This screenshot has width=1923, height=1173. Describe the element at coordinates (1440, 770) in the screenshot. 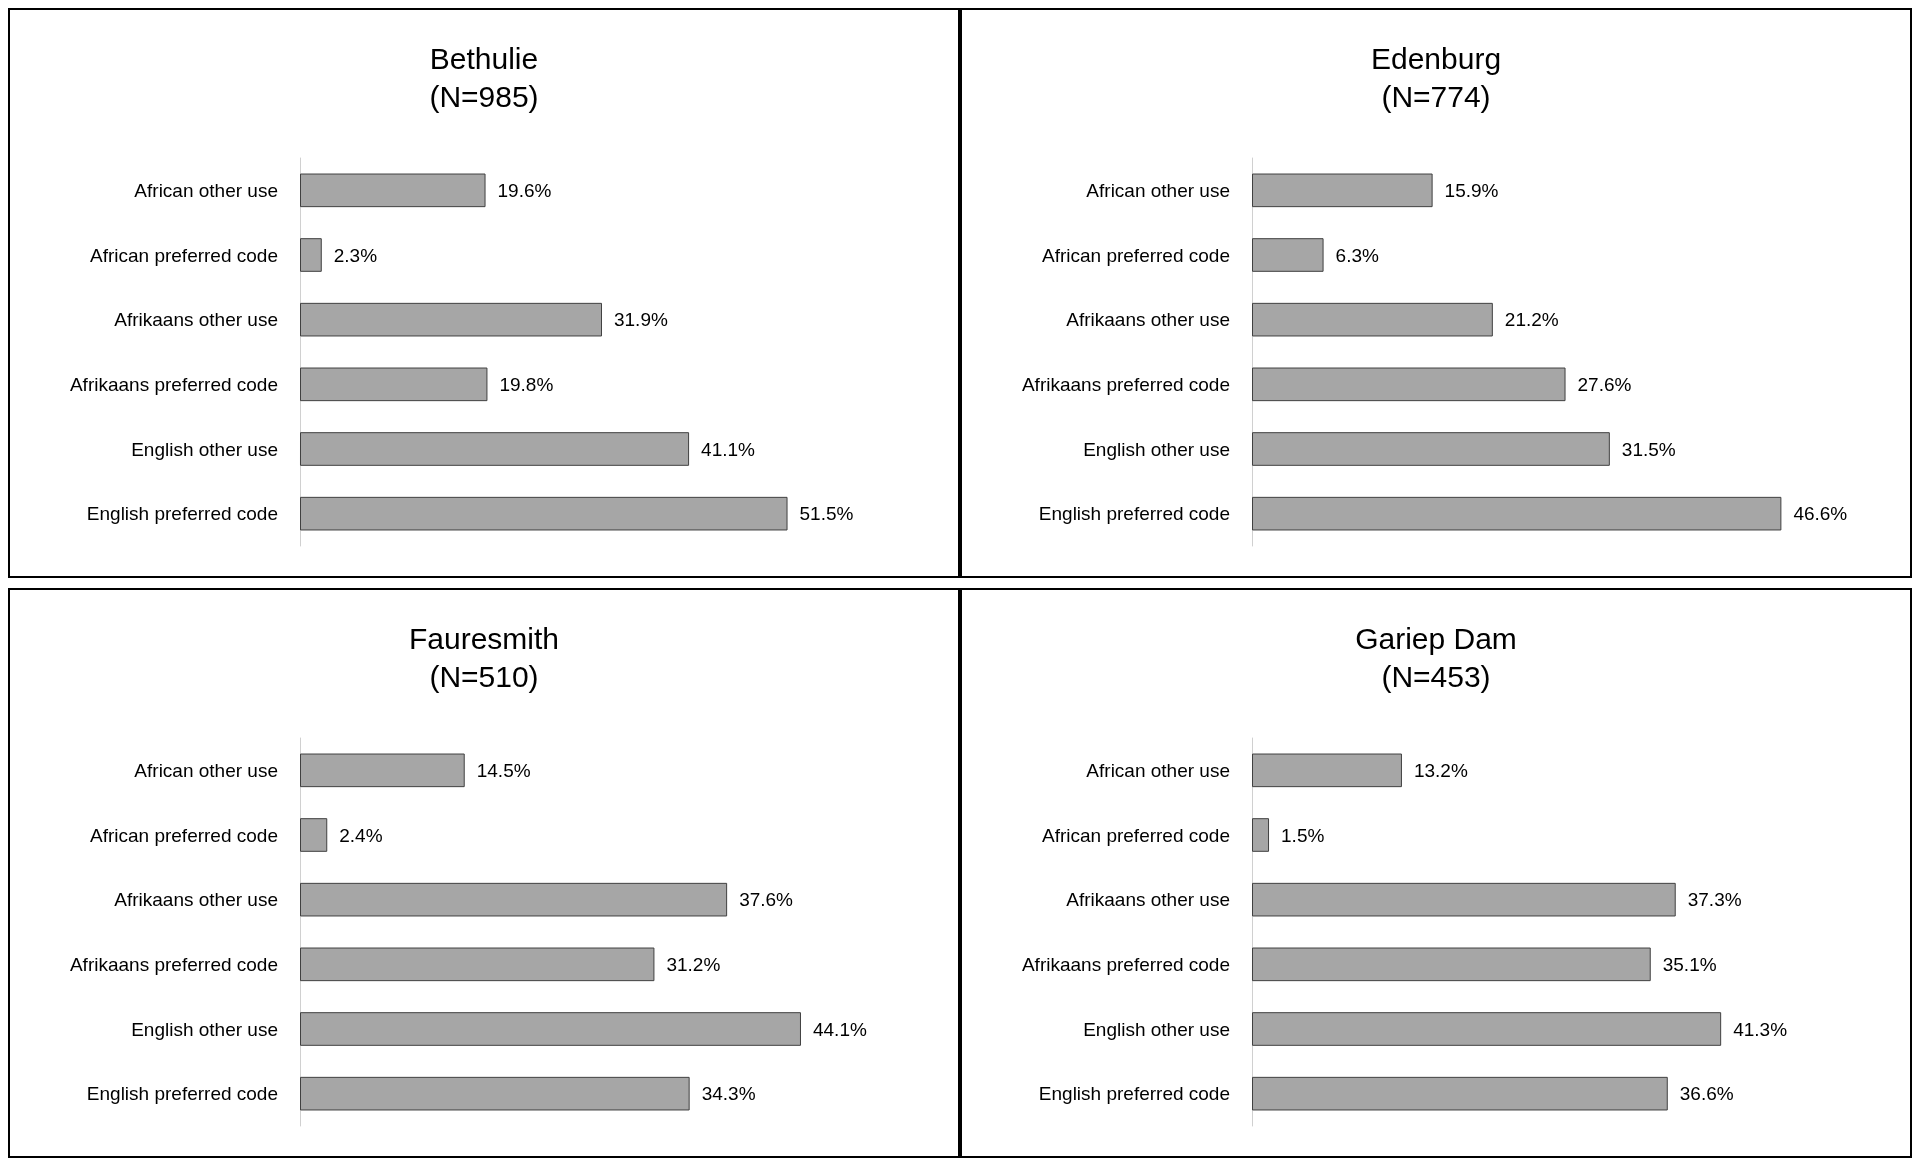

I see `data-label: 13.2%` at that location.